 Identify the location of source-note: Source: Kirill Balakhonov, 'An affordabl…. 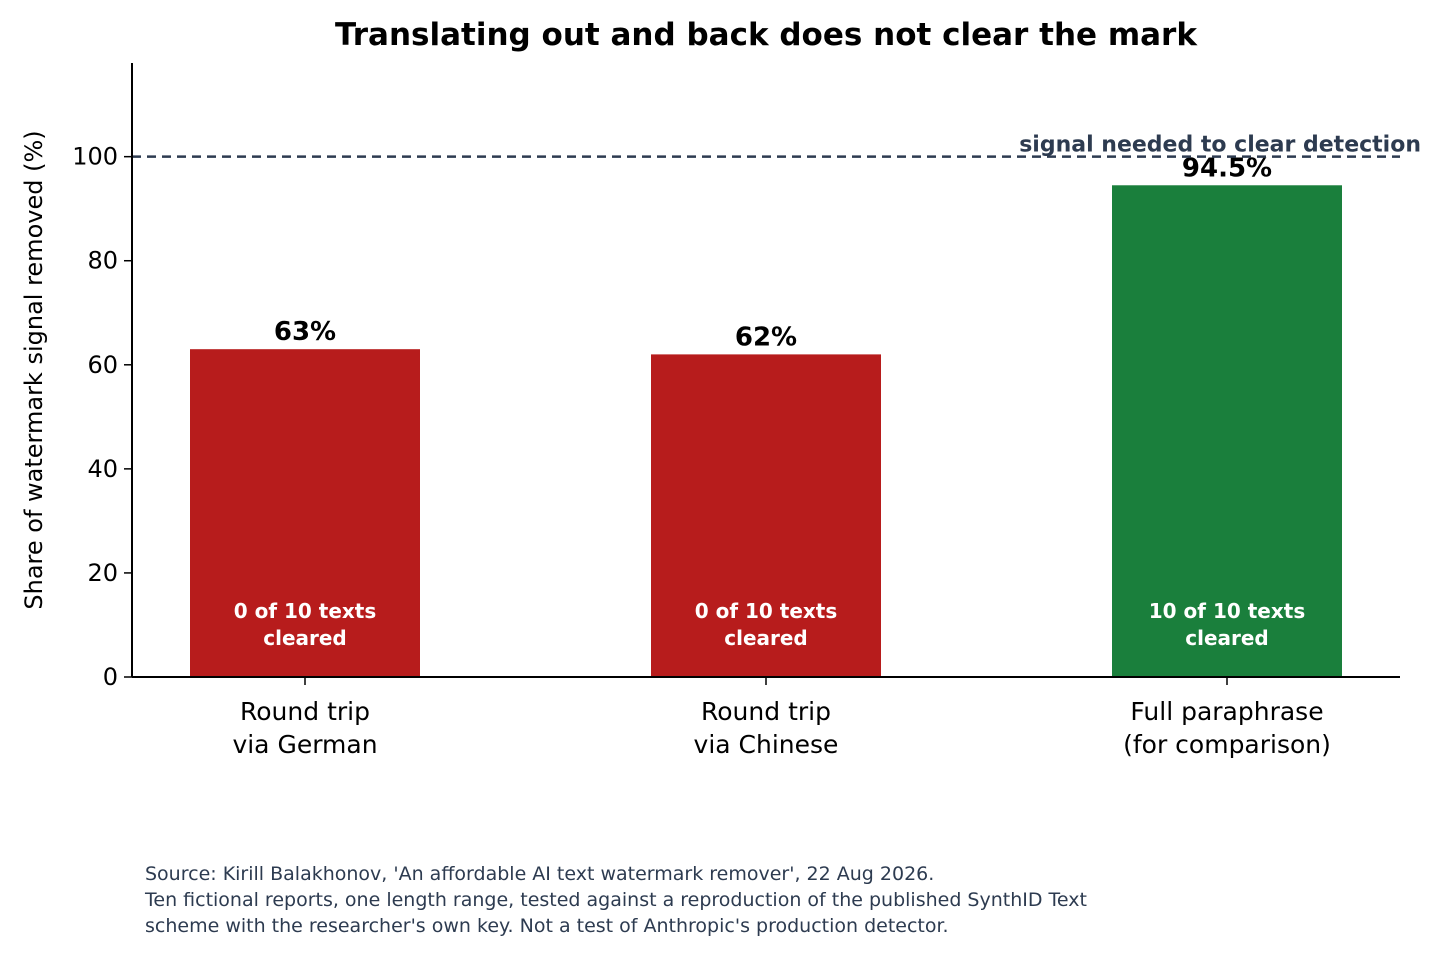
(615, 900).